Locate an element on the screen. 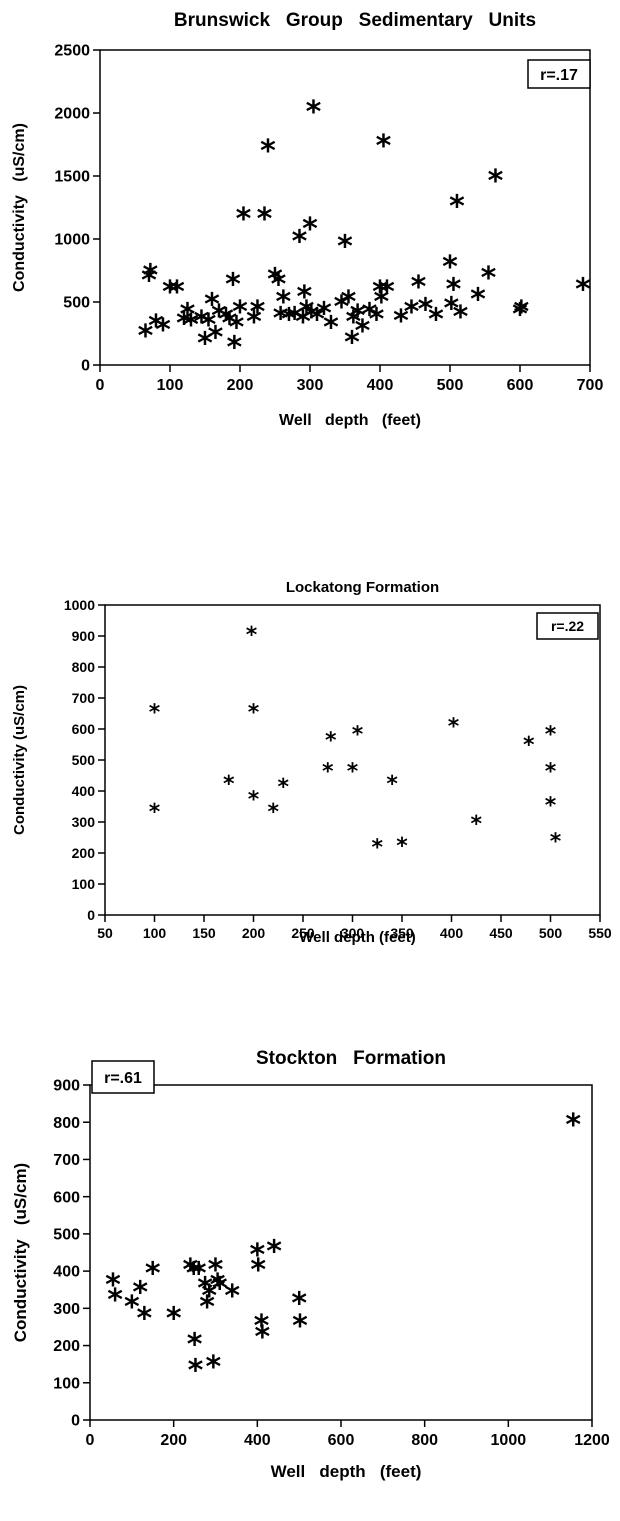  x-tick-label: 1000 is located at coordinates (509, 1440).